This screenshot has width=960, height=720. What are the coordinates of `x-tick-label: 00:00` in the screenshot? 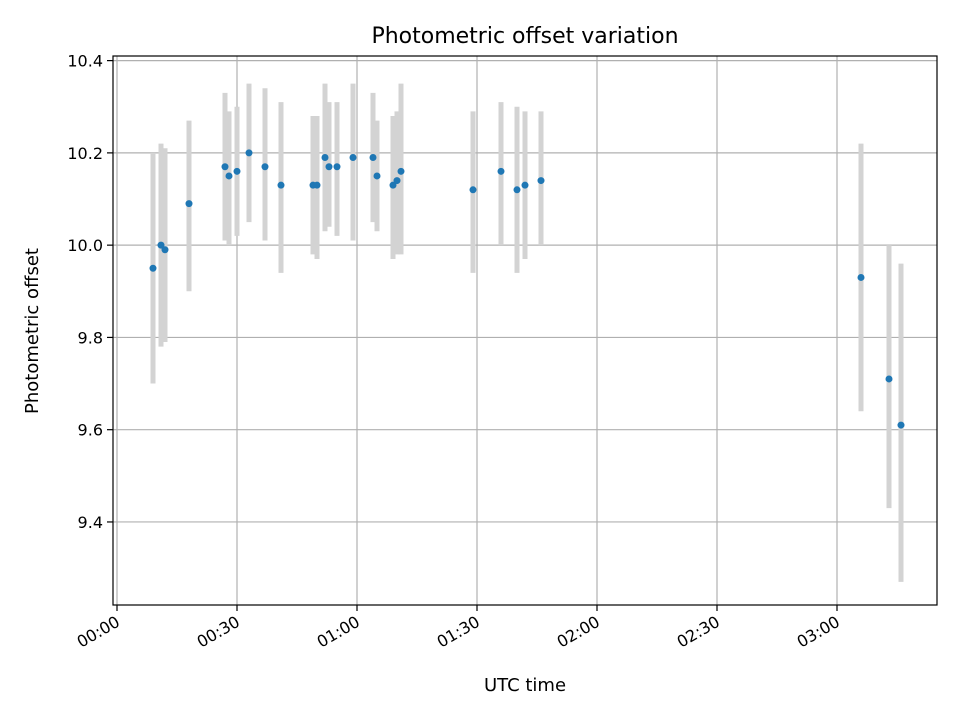 It's located at (98, 632).